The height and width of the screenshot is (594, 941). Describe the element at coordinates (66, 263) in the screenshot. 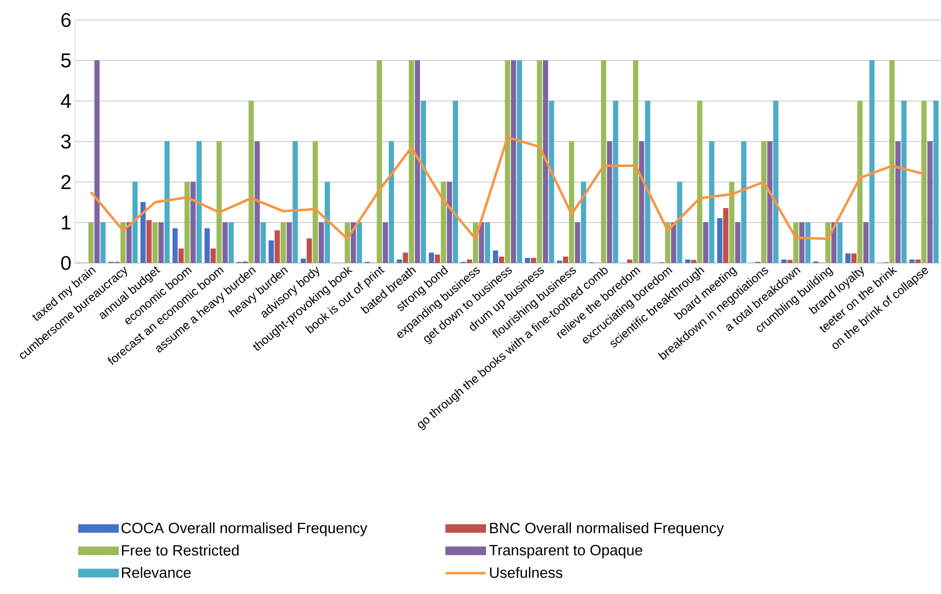

I see `y-tick-label: 0` at that location.